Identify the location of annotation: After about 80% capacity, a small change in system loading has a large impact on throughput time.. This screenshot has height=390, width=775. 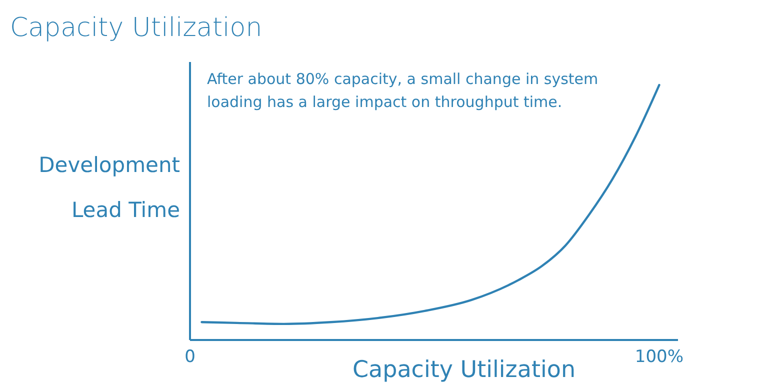
(402, 90).